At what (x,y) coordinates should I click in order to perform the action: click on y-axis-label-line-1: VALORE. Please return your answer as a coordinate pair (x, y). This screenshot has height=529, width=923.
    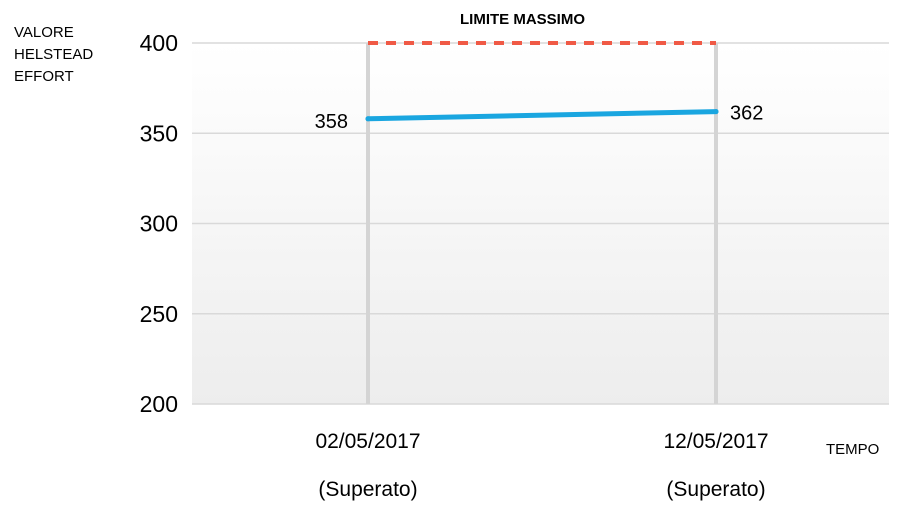
    Looking at the image, I should click on (44, 32).